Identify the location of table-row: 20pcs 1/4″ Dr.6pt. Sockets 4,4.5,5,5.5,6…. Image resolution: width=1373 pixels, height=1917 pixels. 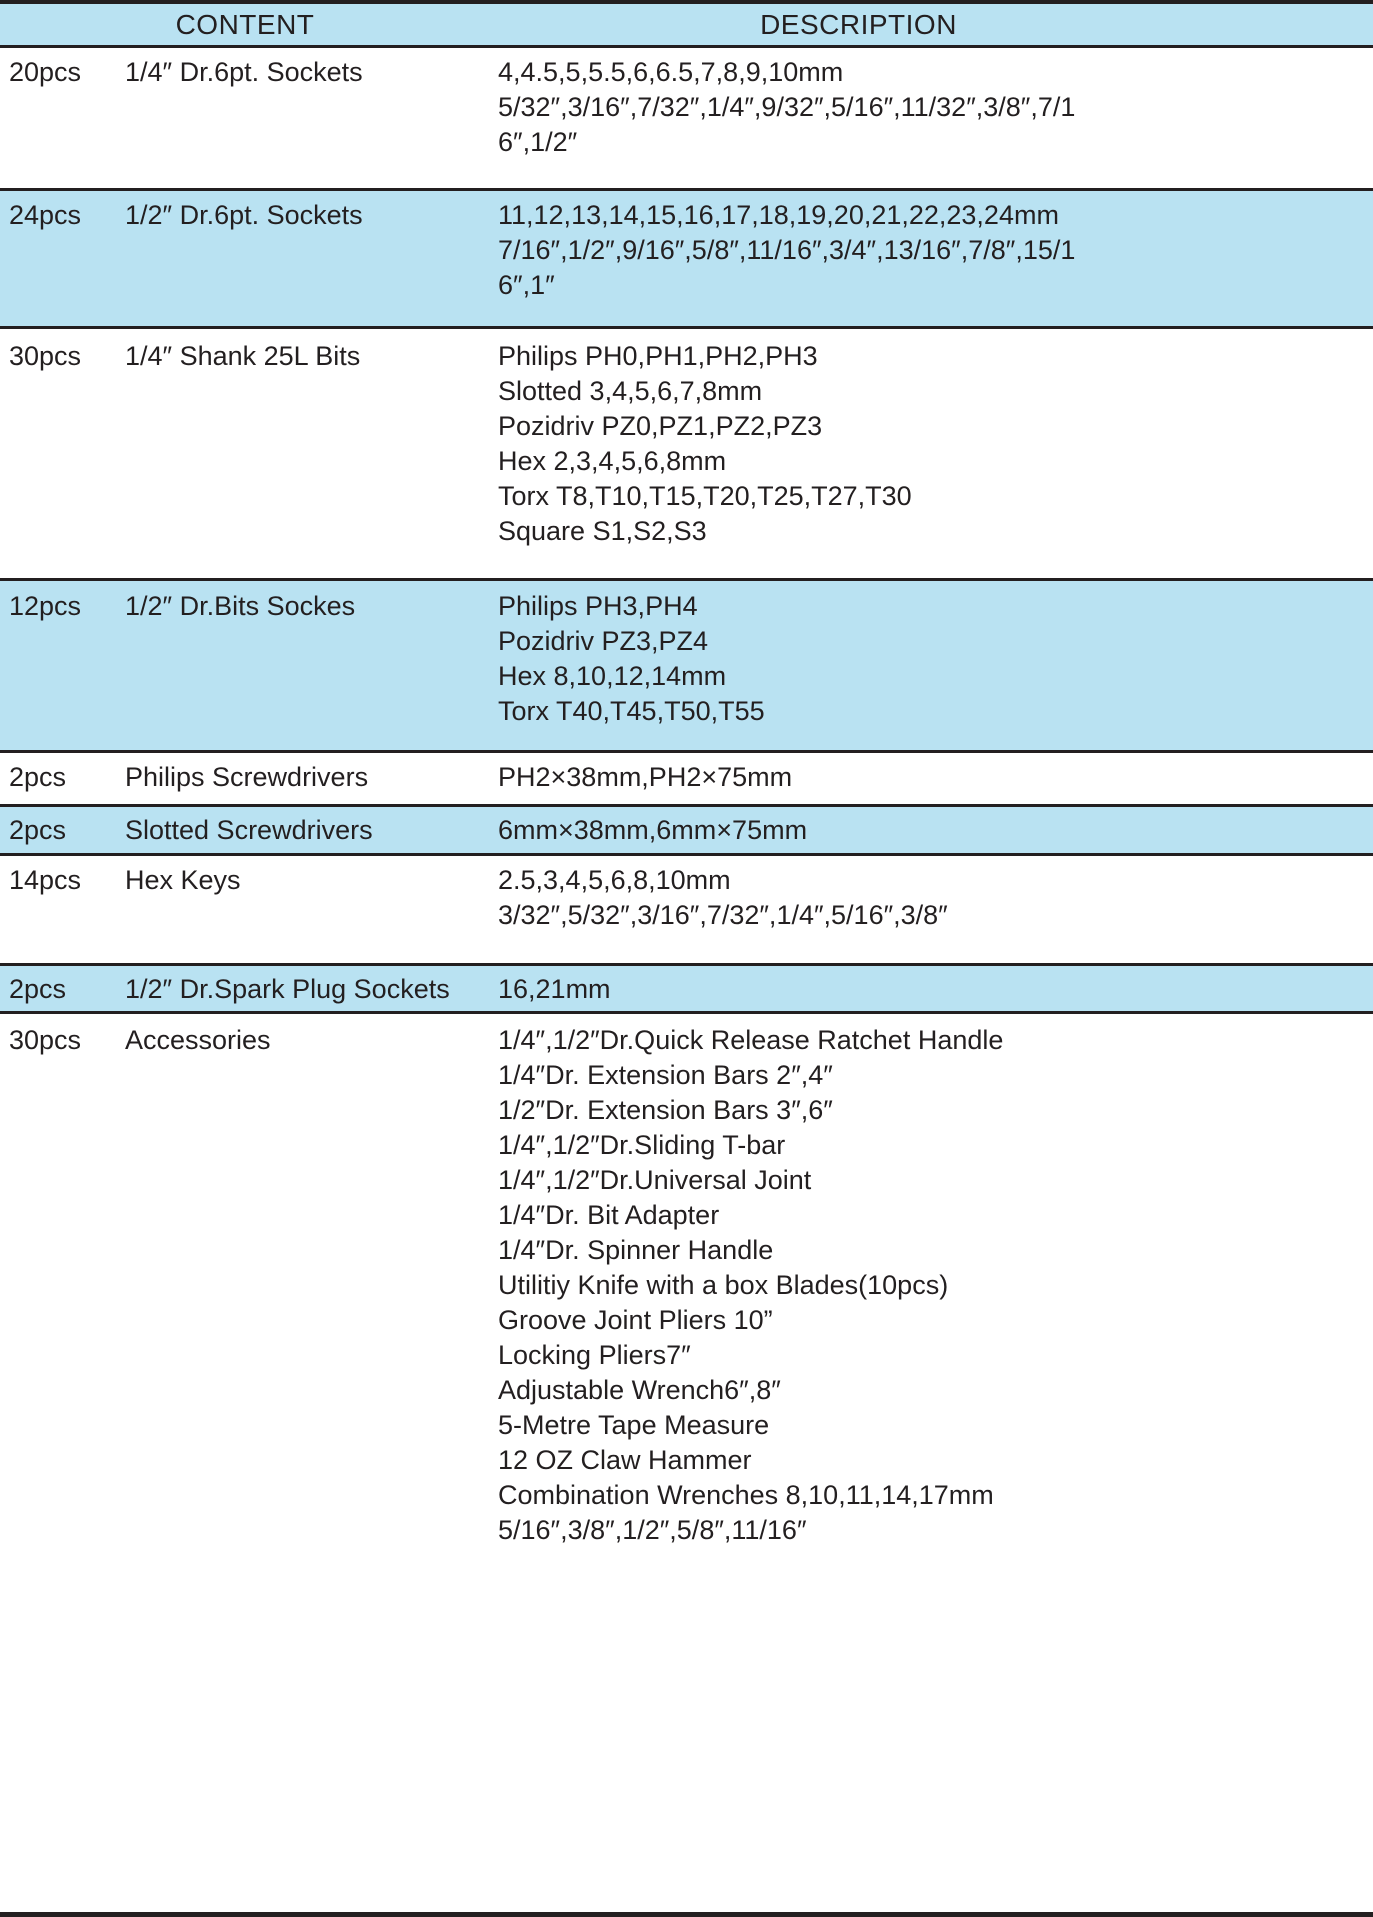
(686, 118).